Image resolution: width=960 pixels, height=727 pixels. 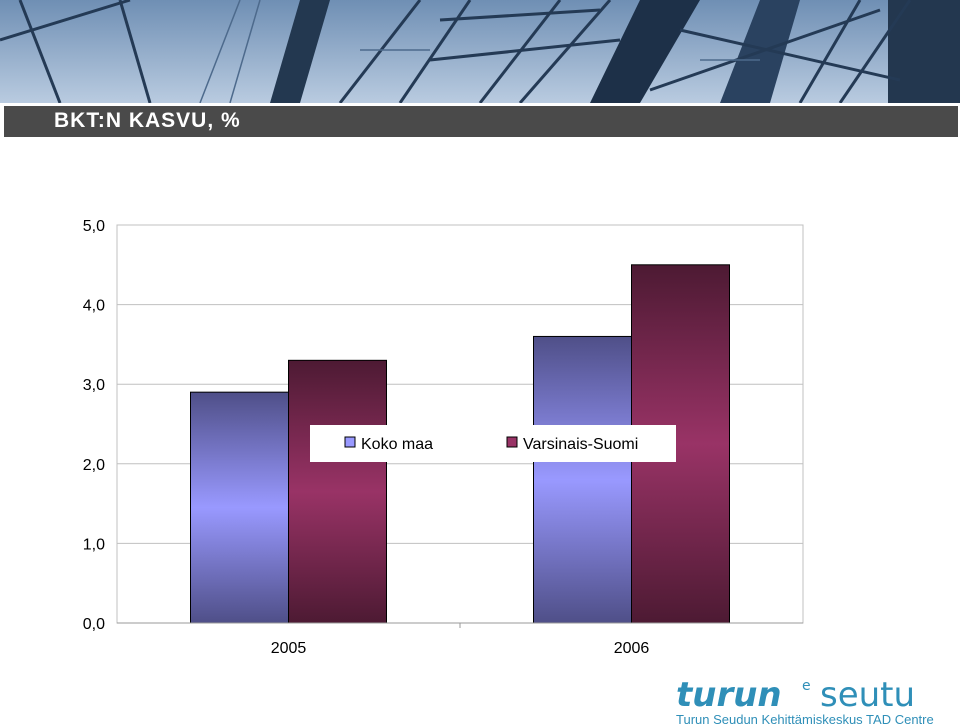 What do you see at coordinates (632, 648) in the screenshot?
I see `x-tick-label: 2006` at bounding box center [632, 648].